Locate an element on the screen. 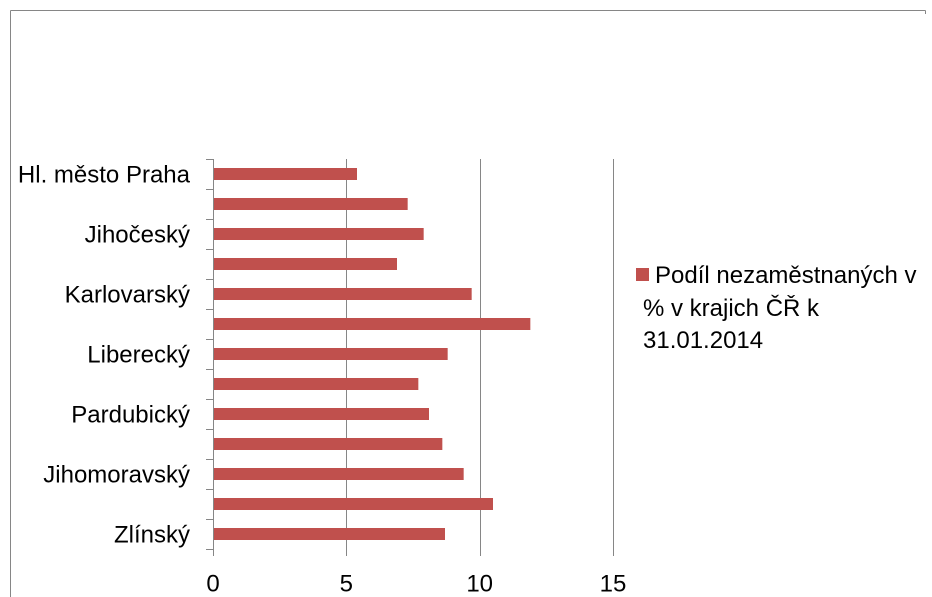  category-label: Zlínský is located at coordinates (152, 534).